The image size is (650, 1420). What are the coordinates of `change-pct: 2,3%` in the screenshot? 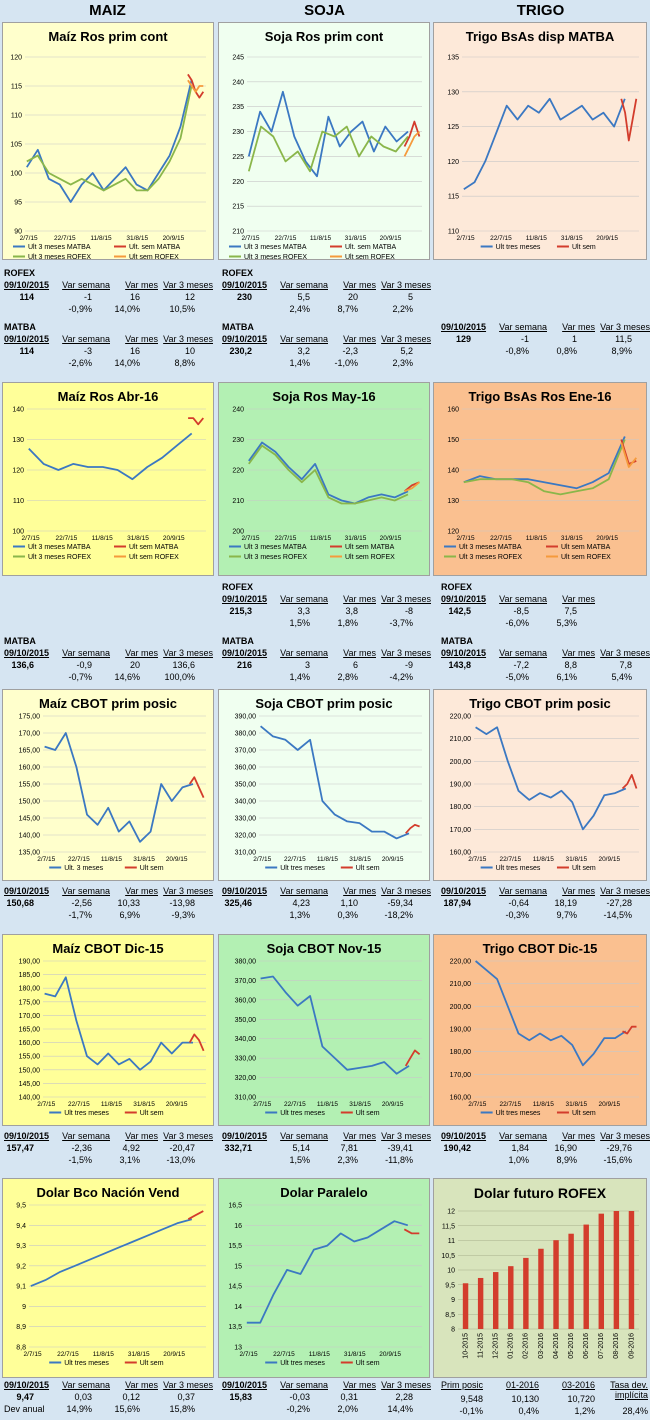 It's located at (402, 363).